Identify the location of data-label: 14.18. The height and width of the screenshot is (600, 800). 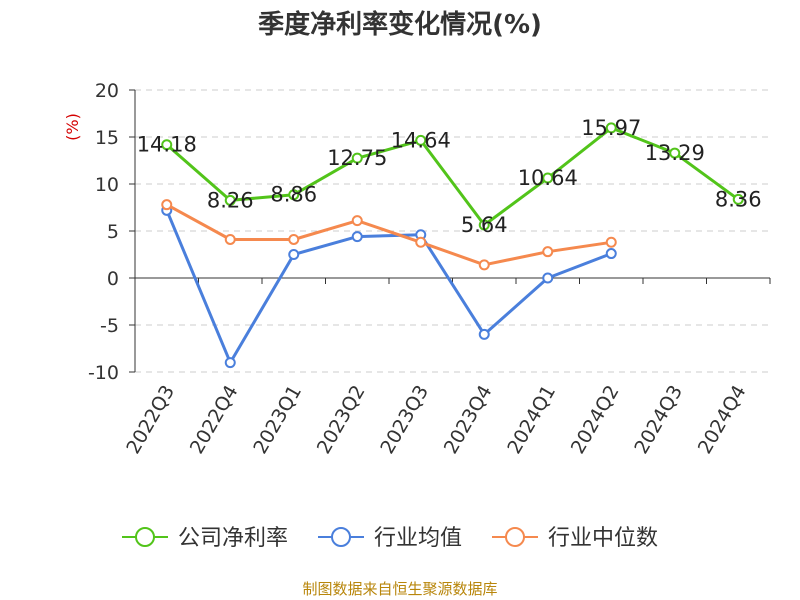
(167, 145).